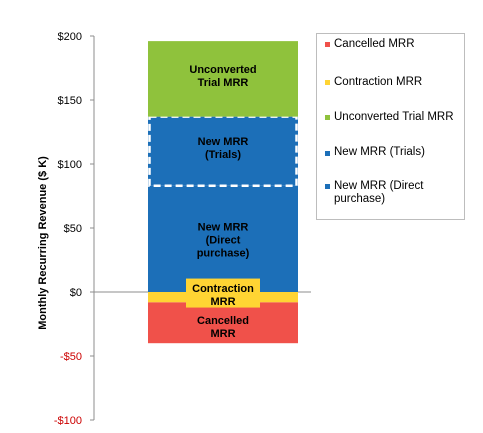 Image resolution: width=483 pixels, height=433 pixels. I want to click on contraction-callout-box, so click(223, 293).